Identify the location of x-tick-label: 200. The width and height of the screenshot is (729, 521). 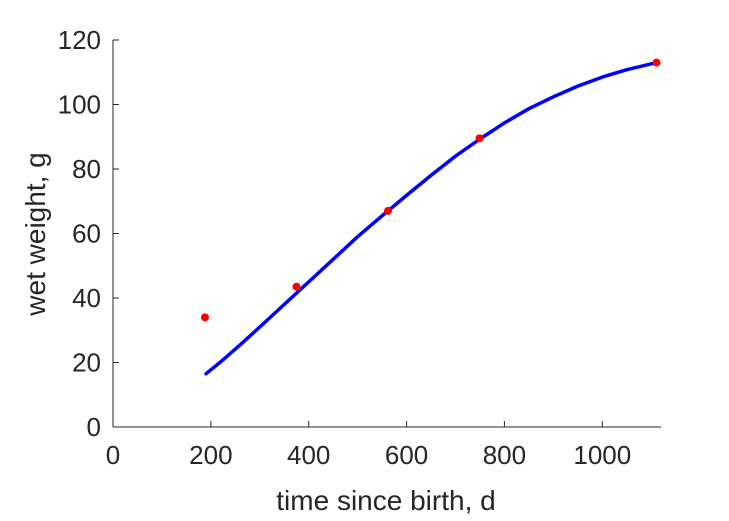
(210, 455).